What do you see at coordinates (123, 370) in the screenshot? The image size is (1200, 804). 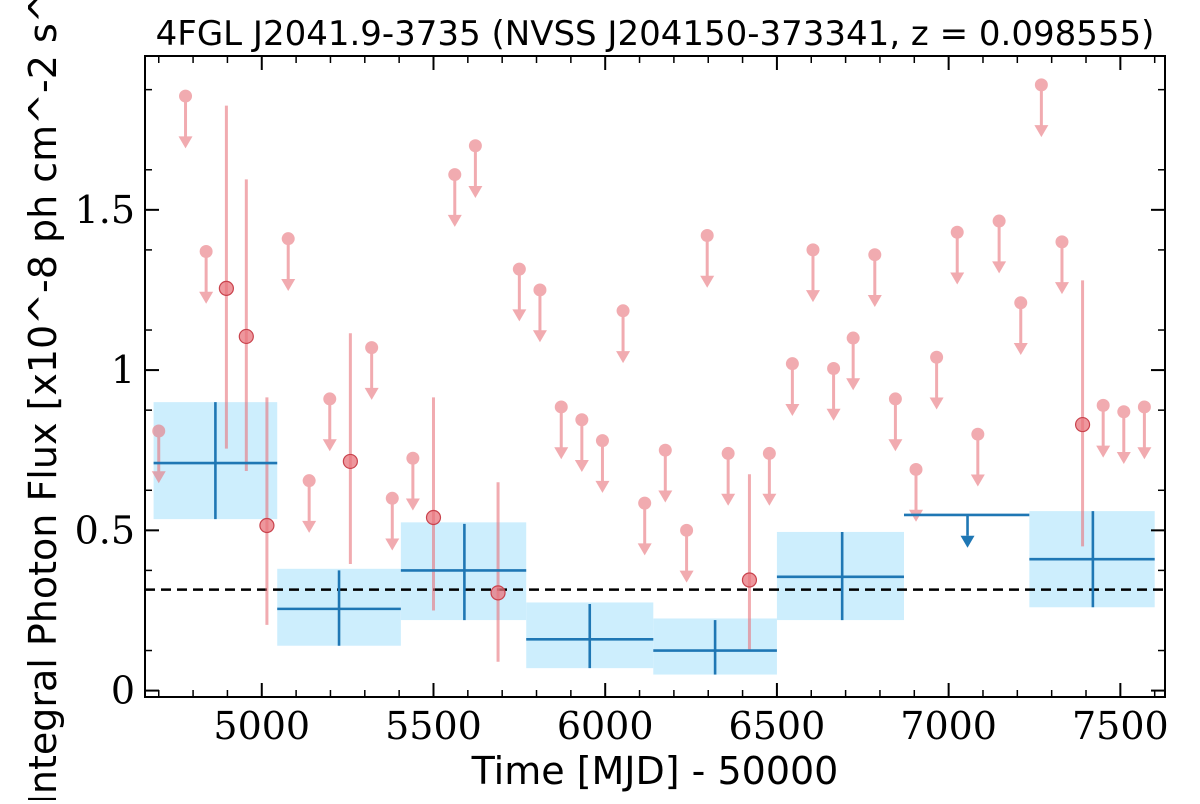 I see `y-tick-label: 1` at bounding box center [123, 370].